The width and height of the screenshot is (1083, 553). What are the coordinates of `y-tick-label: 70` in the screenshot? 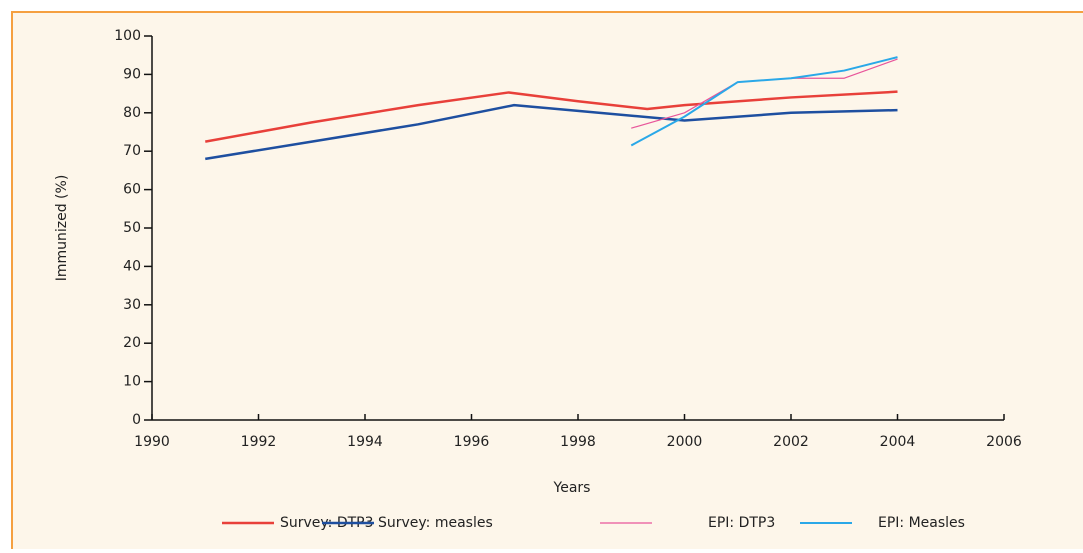 It's located at (132, 151).